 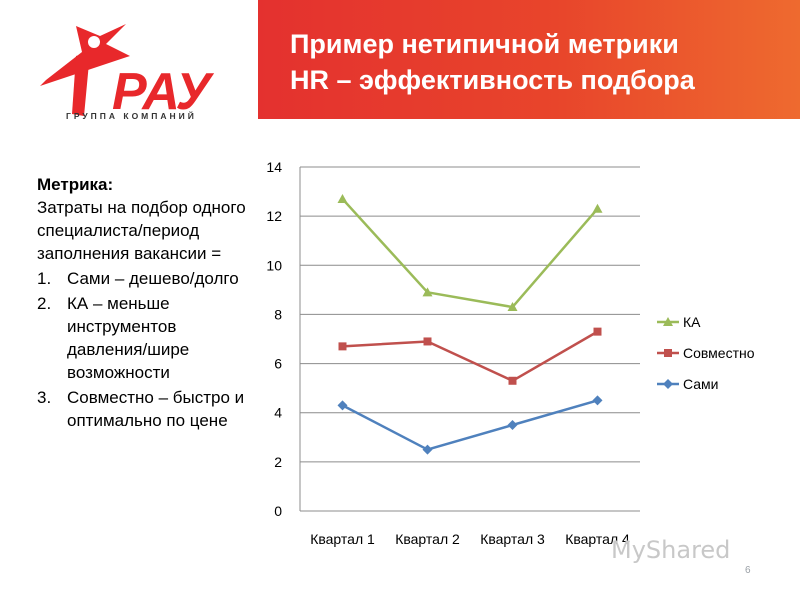 What do you see at coordinates (278, 462) in the screenshot?
I see `y-tick-label: 2` at bounding box center [278, 462].